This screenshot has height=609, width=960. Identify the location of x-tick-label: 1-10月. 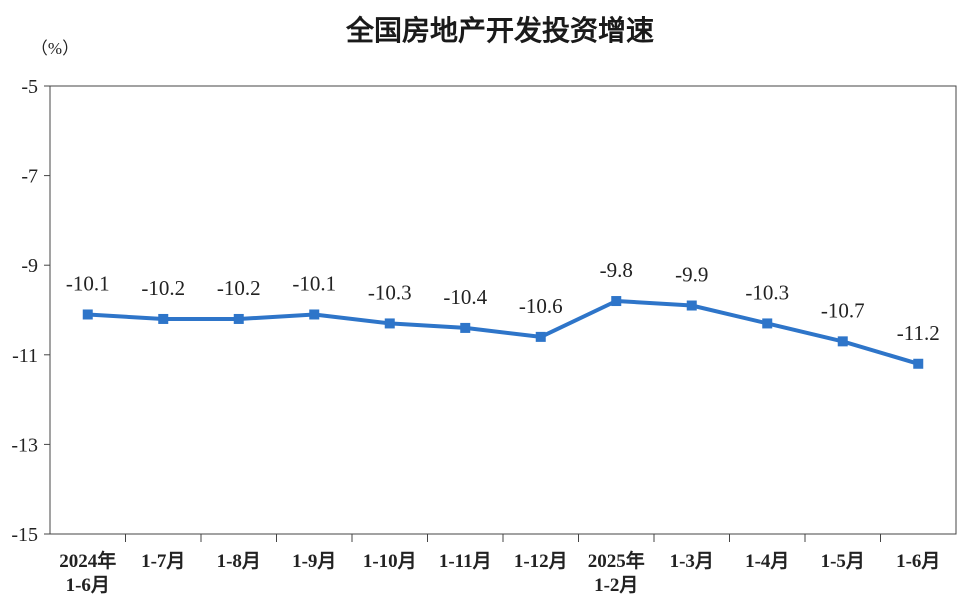
(390, 561).